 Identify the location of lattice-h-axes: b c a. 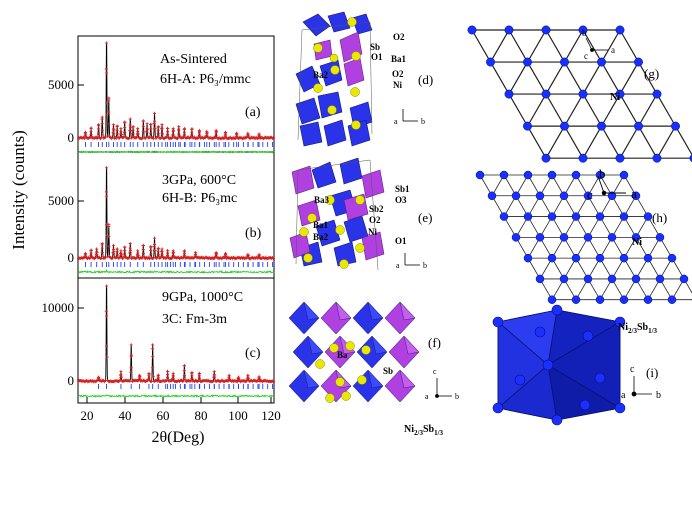
(612, 184).